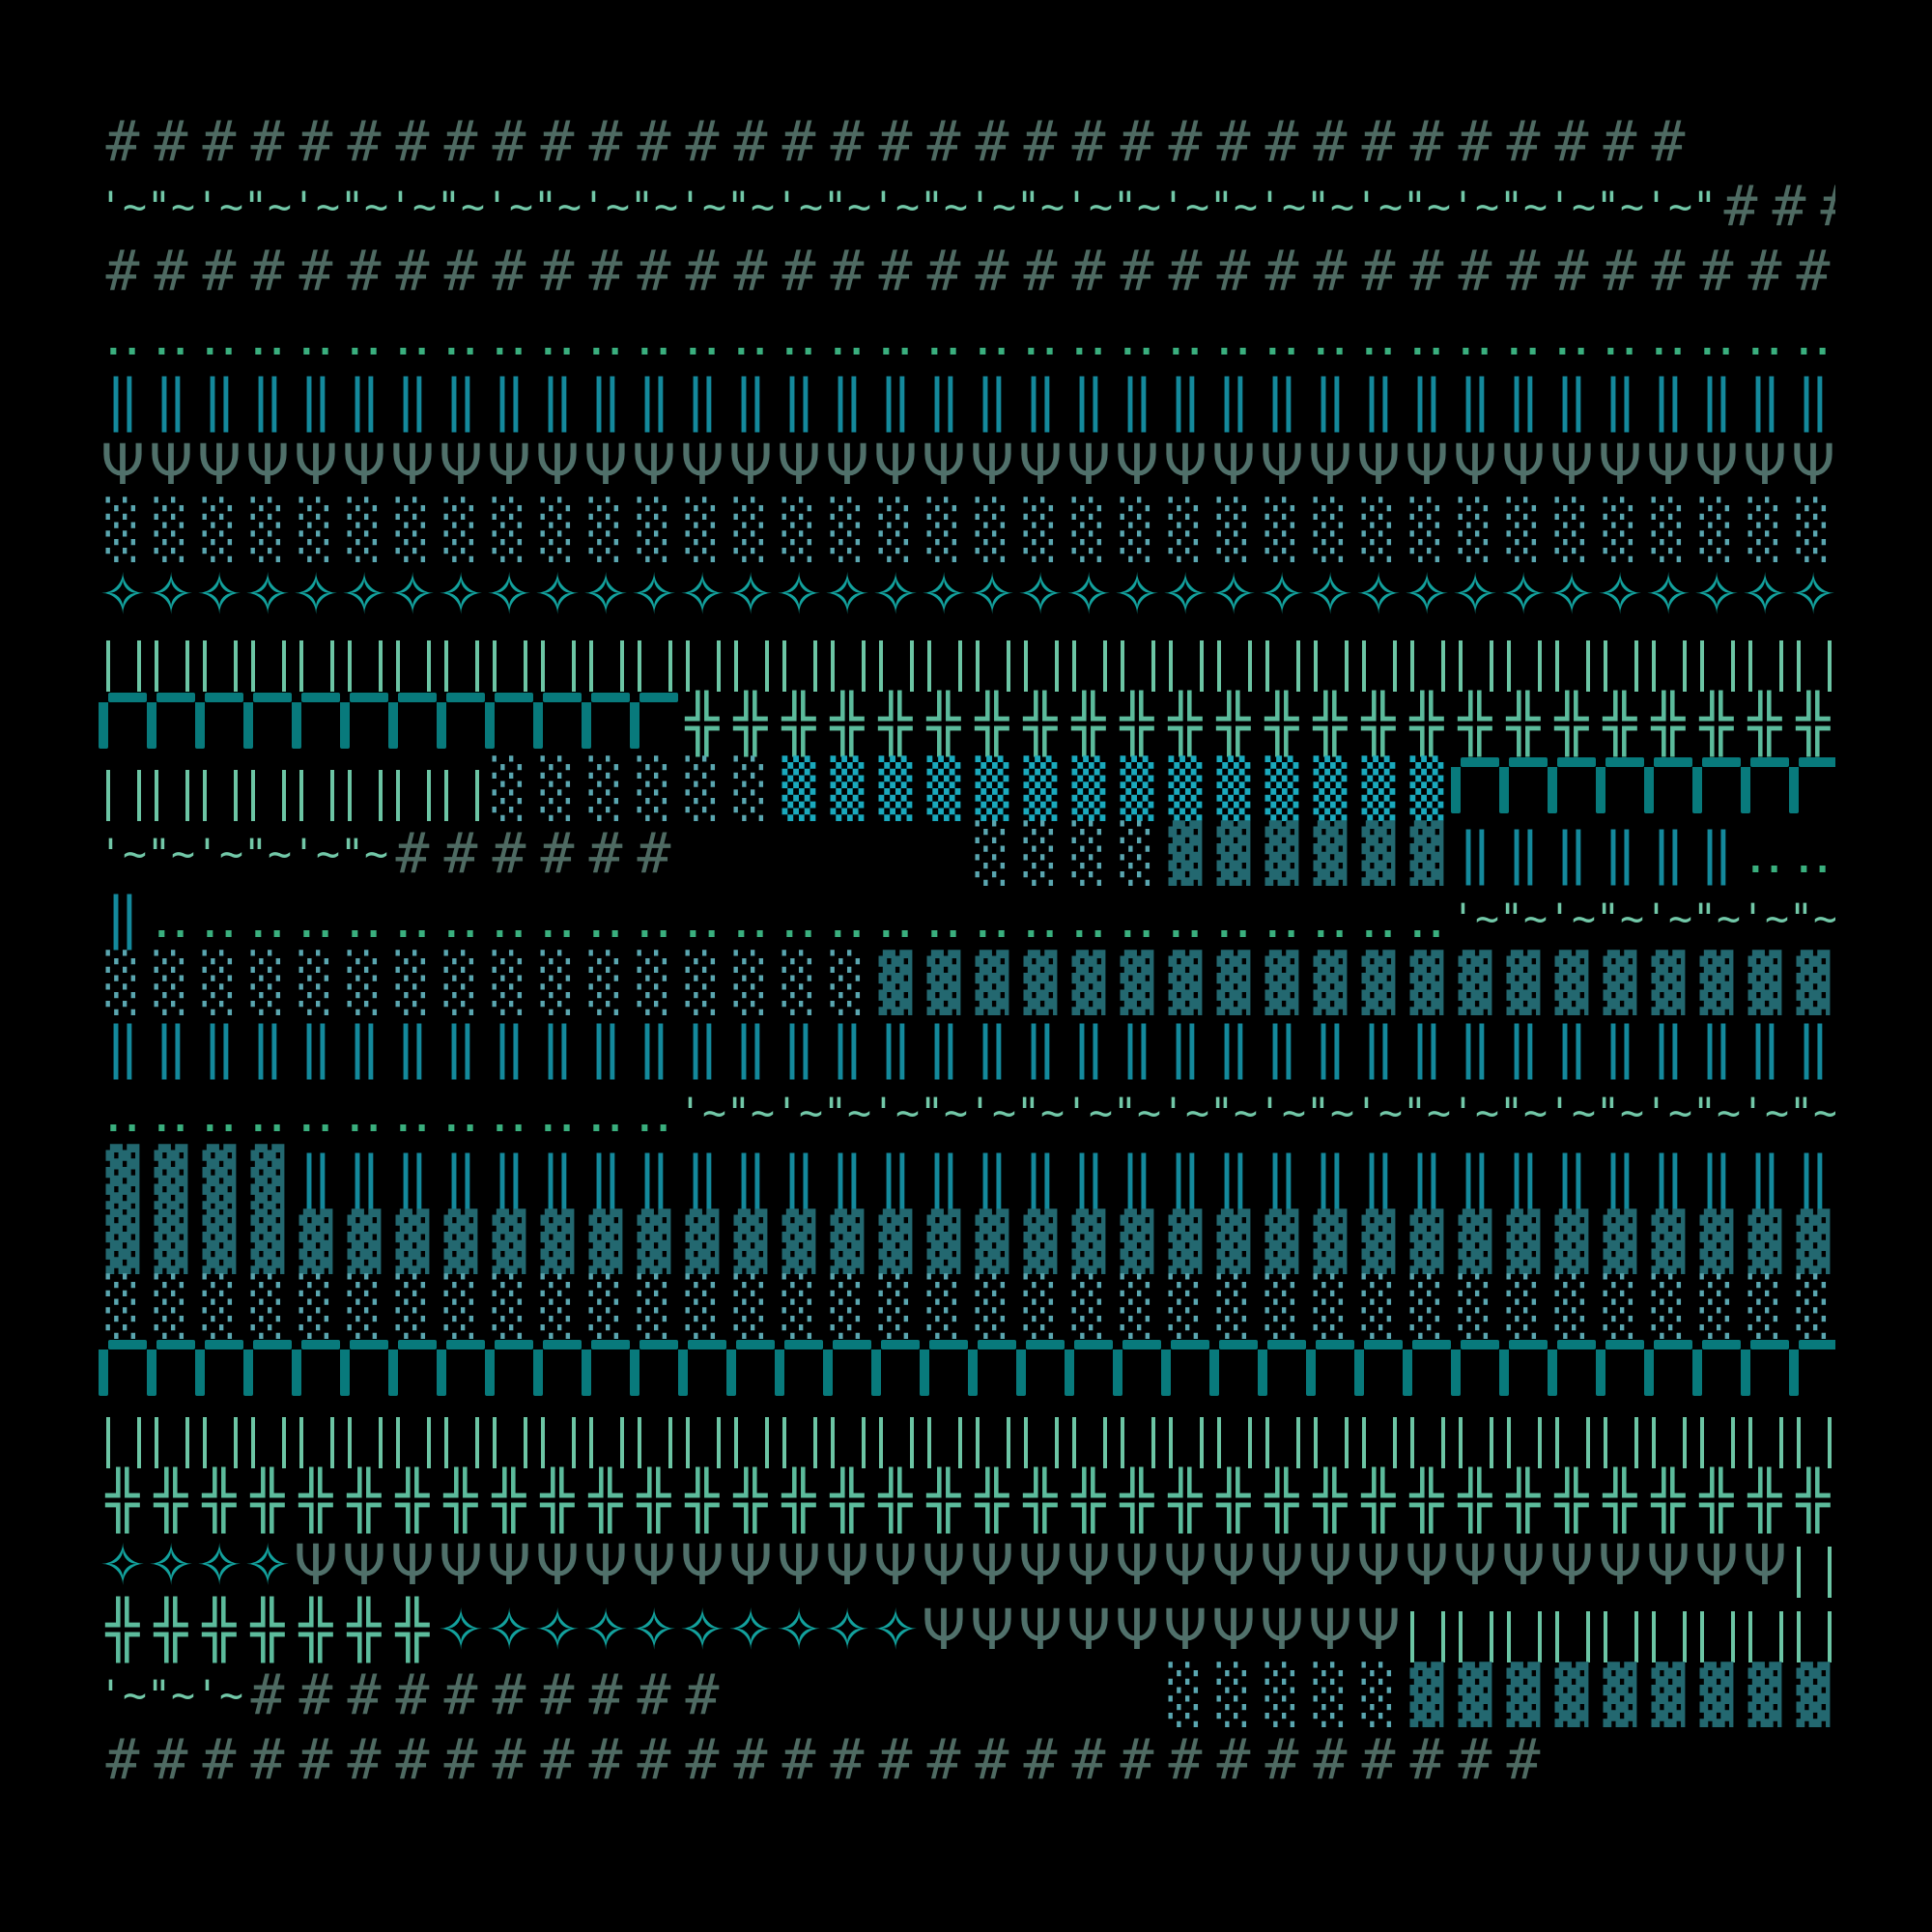 This screenshot has width=1932, height=1932. What do you see at coordinates (967, 1306) in the screenshot?
I see `glyph-row: ░░░░░░░░░░░░░░░░░░░░░░░░░░░░░░░░░░░░░` at bounding box center [967, 1306].